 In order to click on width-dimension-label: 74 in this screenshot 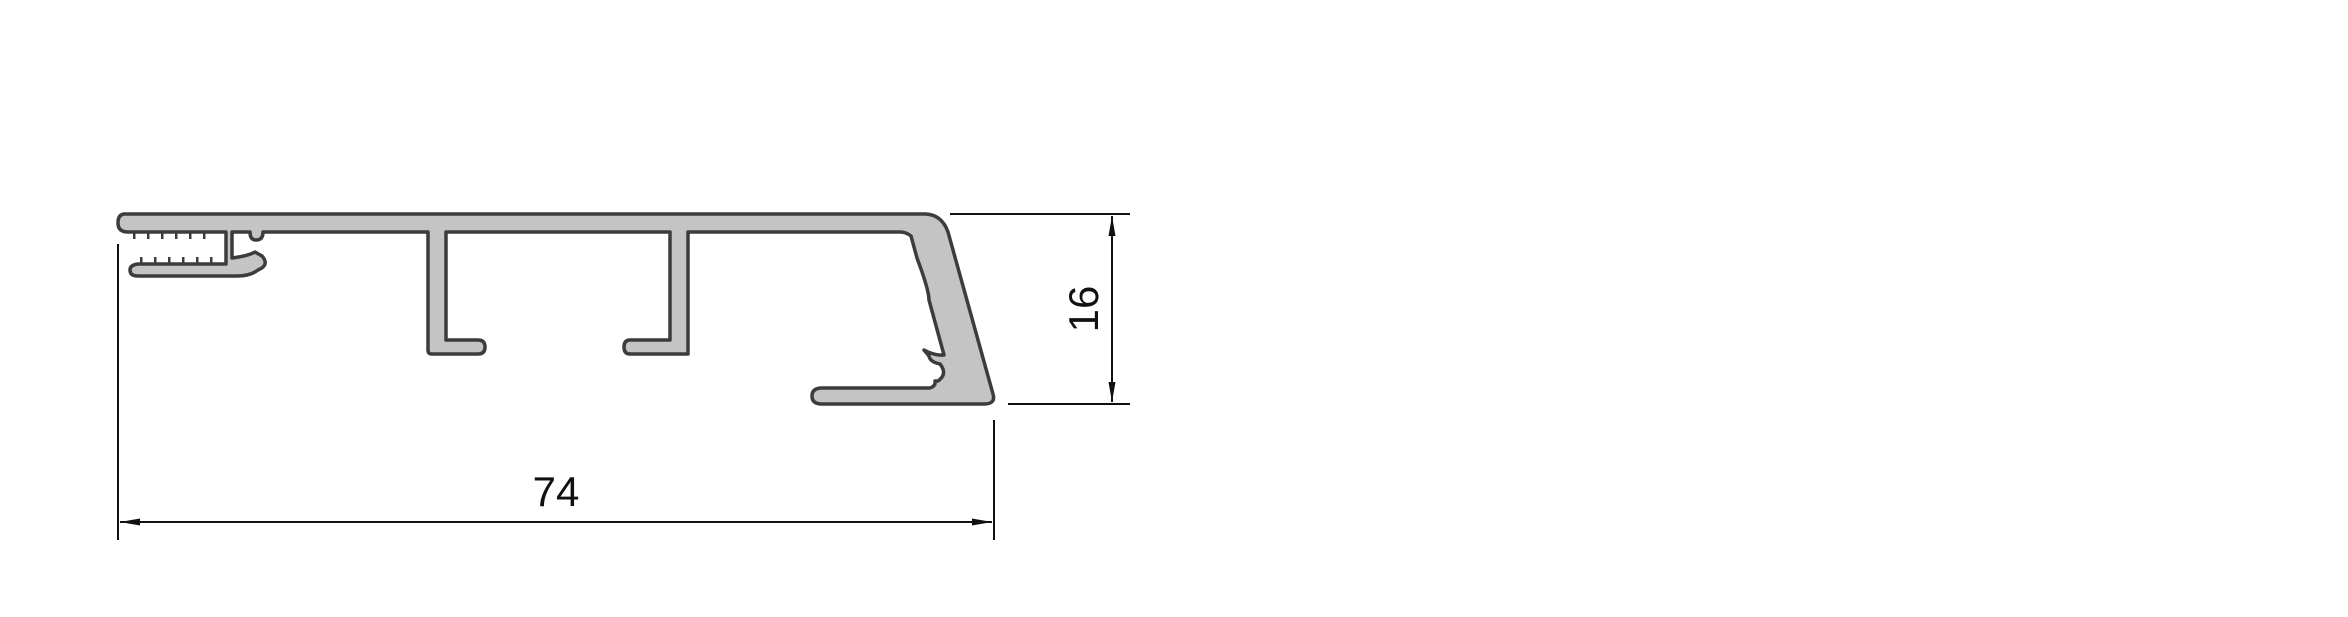, I will do `click(556, 491)`.